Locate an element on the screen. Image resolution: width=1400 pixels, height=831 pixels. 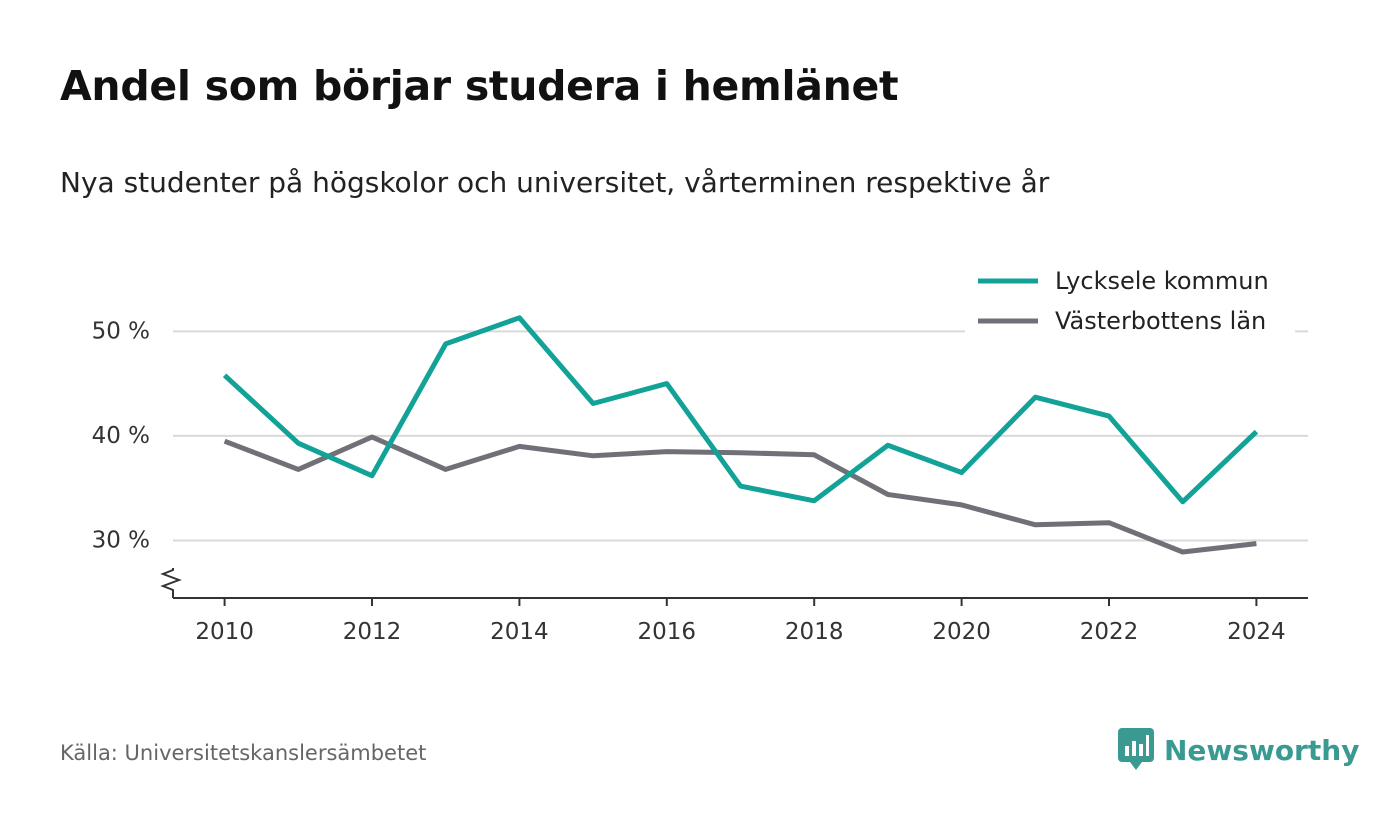
x-tick-label: 2020 is located at coordinates (961, 632).